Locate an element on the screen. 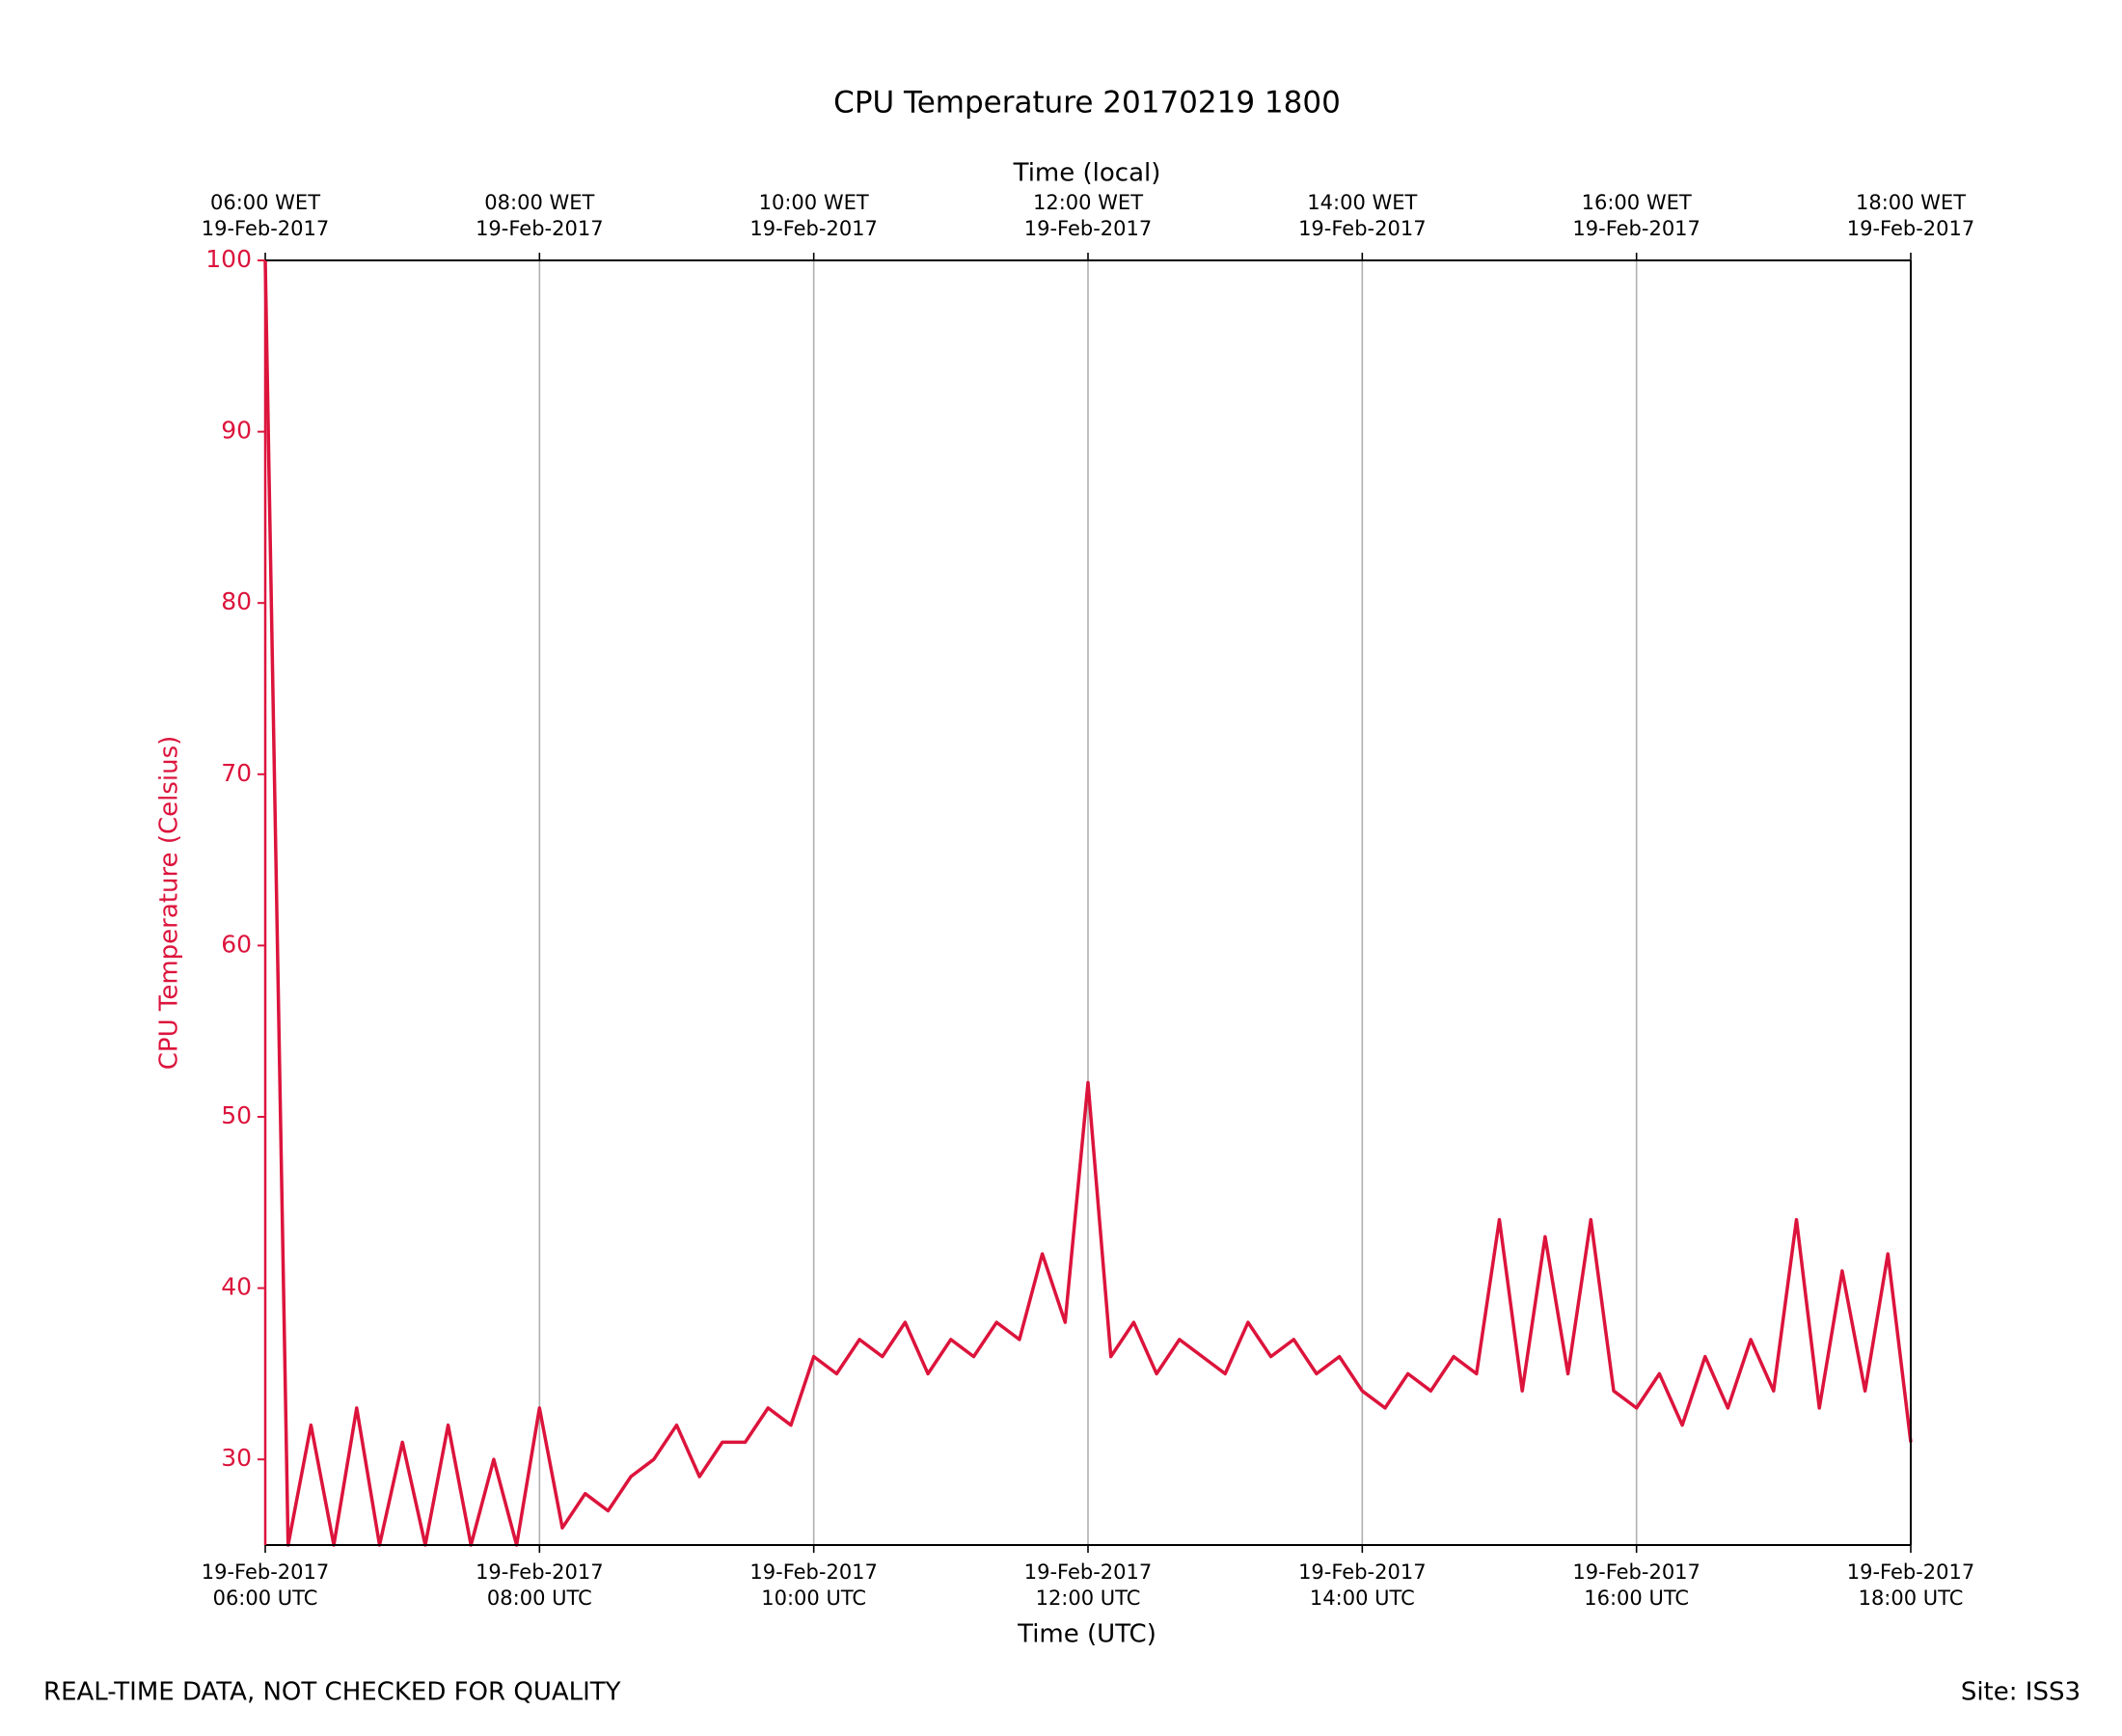 The height and width of the screenshot is (1736, 2122). x2-tick-label: 16:00 WET is located at coordinates (1637, 202).